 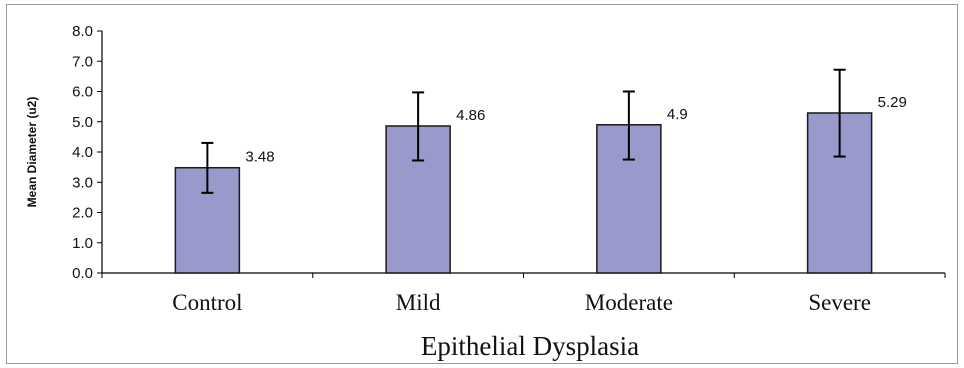 I want to click on y-tick-label: 3.0, so click(x=82, y=182).